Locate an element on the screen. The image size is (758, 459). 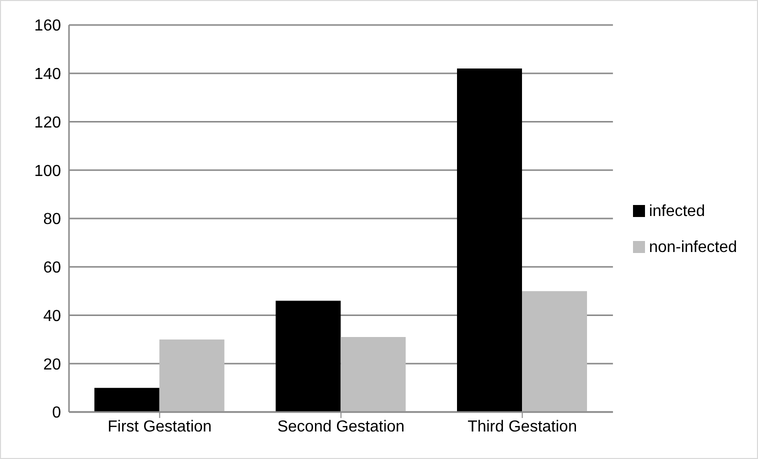
y-tick-label: 20 is located at coordinates (52, 365).